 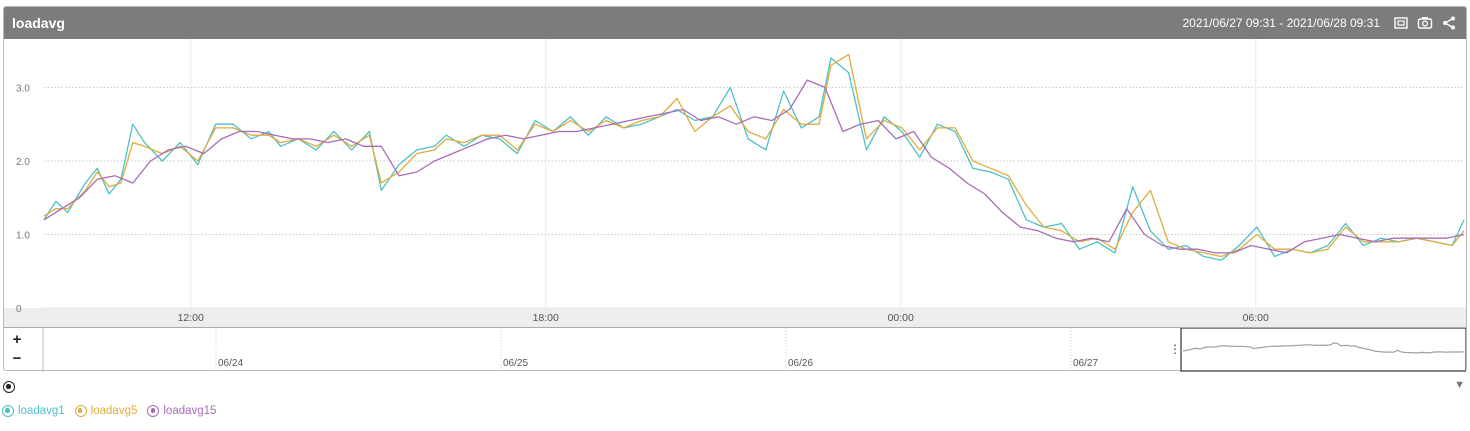 What do you see at coordinates (735, 401) in the screenshot?
I see `legend-area: ▼ loadavg1 loadavg5 loadavg15` at bounding box center [735, 401].